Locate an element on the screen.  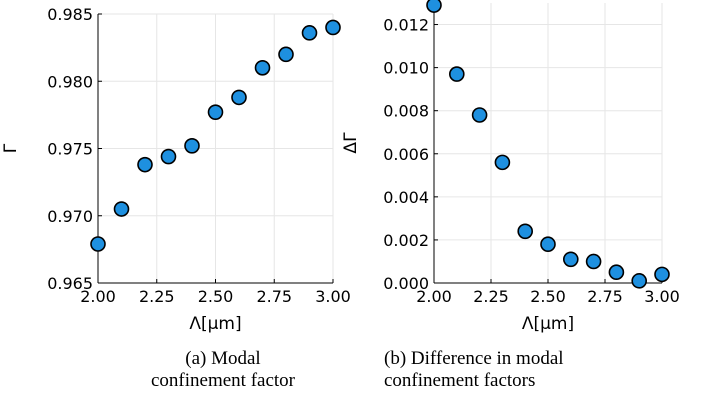
y-tick-label: 0.965 is located at coordinates (70, 283).